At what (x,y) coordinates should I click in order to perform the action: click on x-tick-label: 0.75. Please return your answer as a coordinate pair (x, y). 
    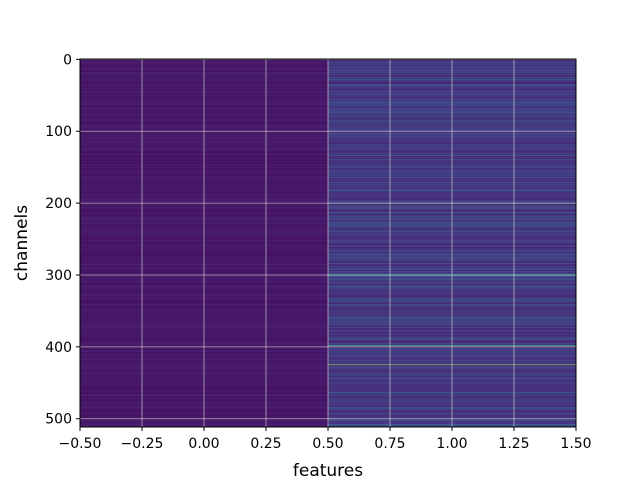
    Looking at the image, I should click on (389, 444).